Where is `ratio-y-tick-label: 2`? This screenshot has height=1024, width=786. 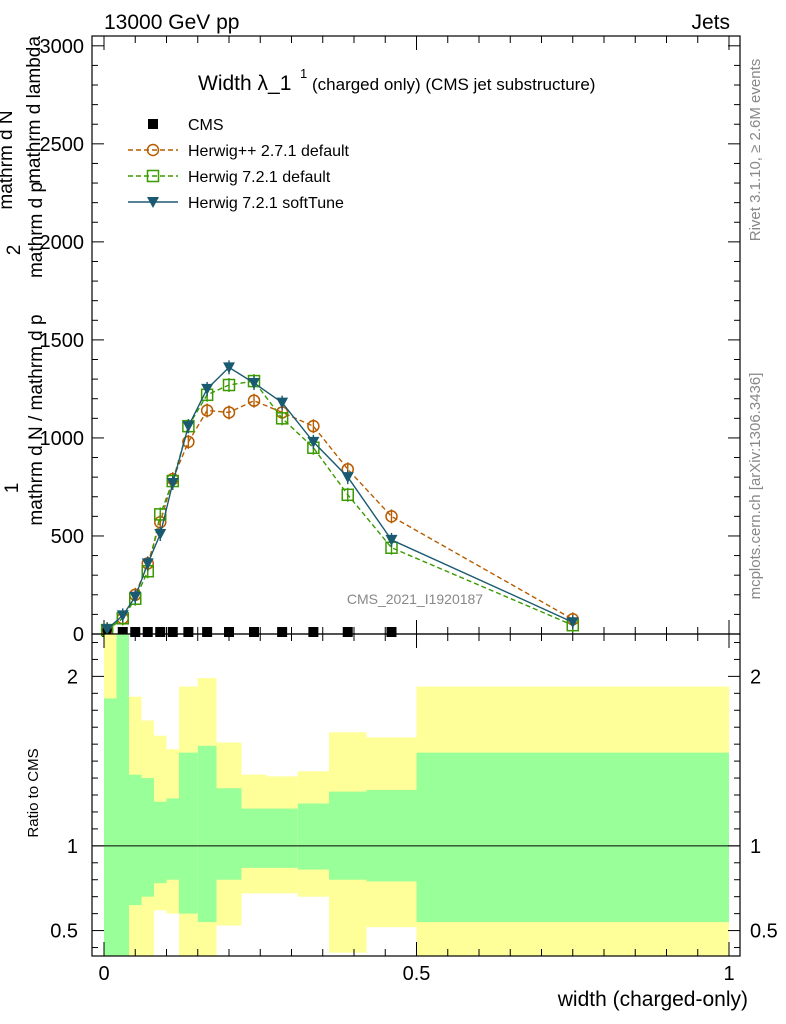 ratio-y-tick-label: 2 is located at coordinates (72, 677).